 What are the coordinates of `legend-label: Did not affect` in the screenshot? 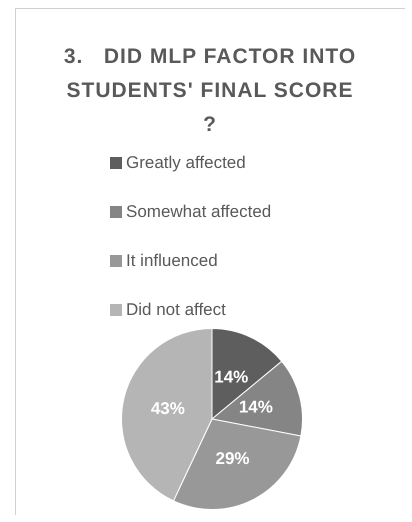 It's located at (176, 310).